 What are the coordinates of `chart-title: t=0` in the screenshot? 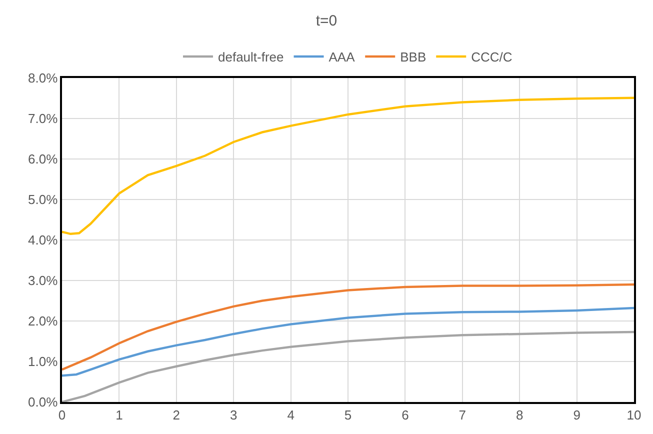 It's located at (327, 21).